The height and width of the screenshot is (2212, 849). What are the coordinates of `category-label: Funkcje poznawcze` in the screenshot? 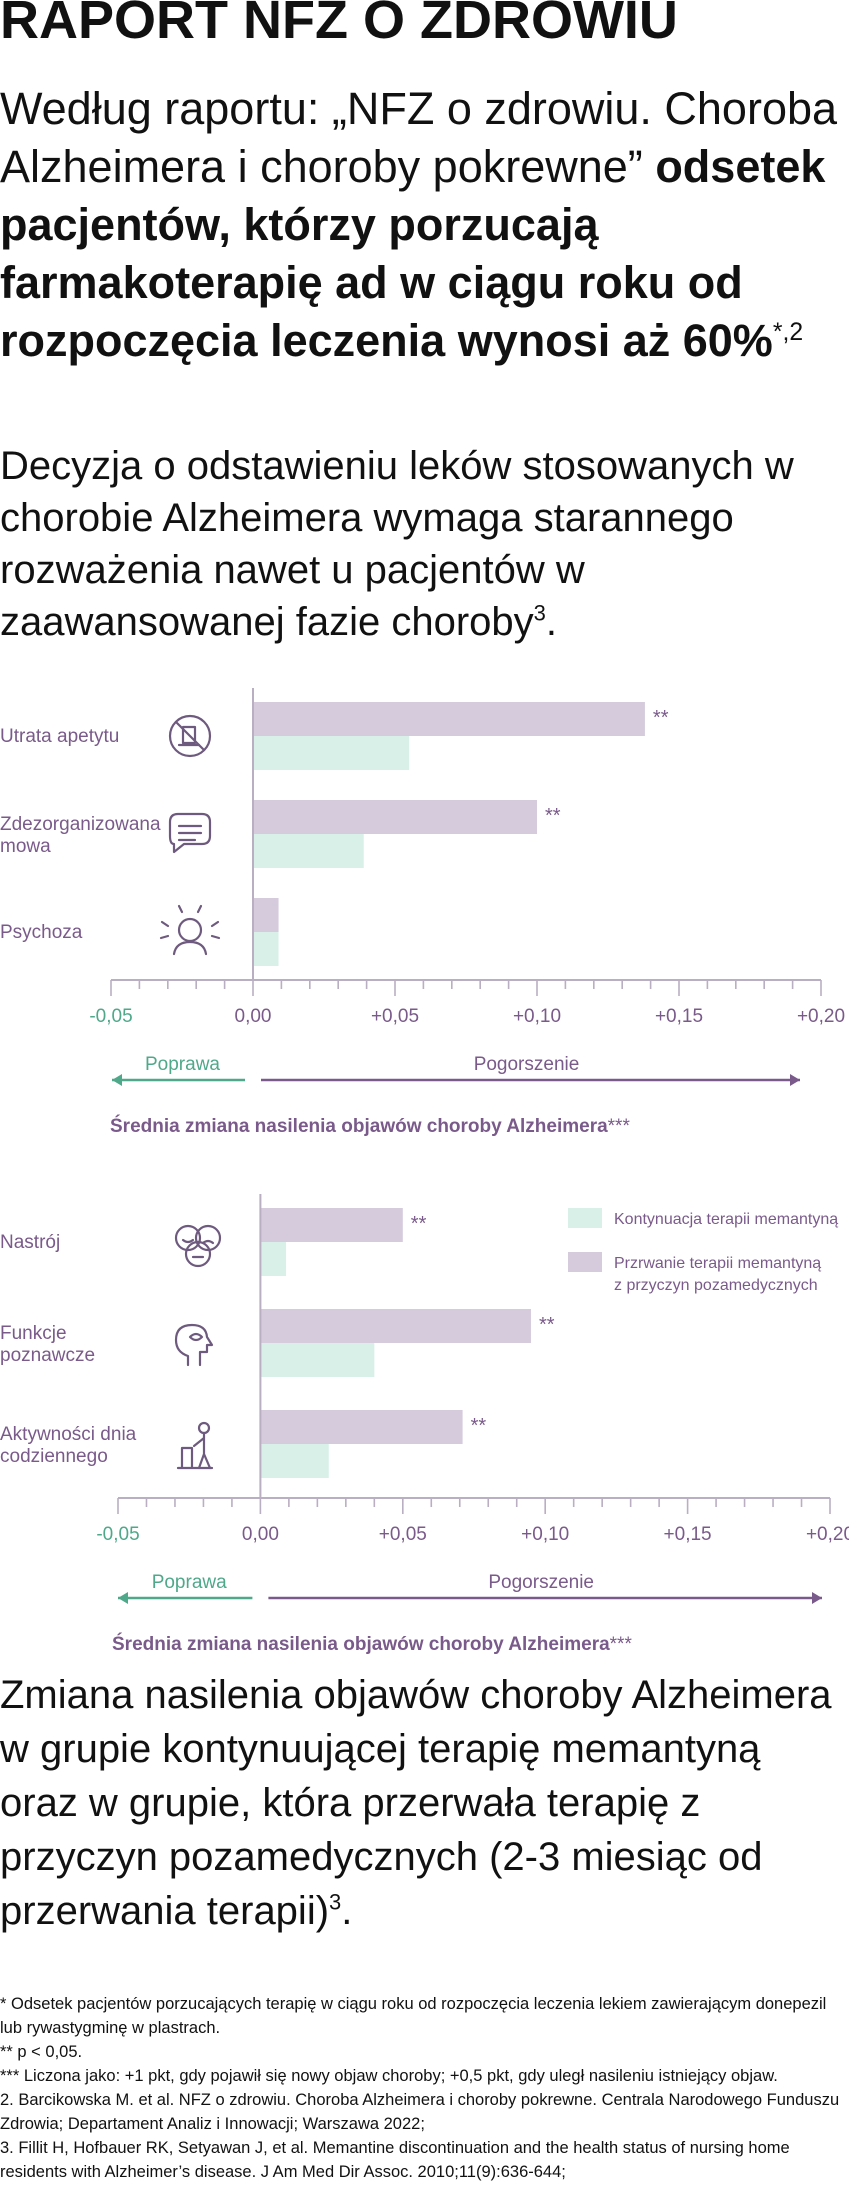 It's located at (47, 1344).